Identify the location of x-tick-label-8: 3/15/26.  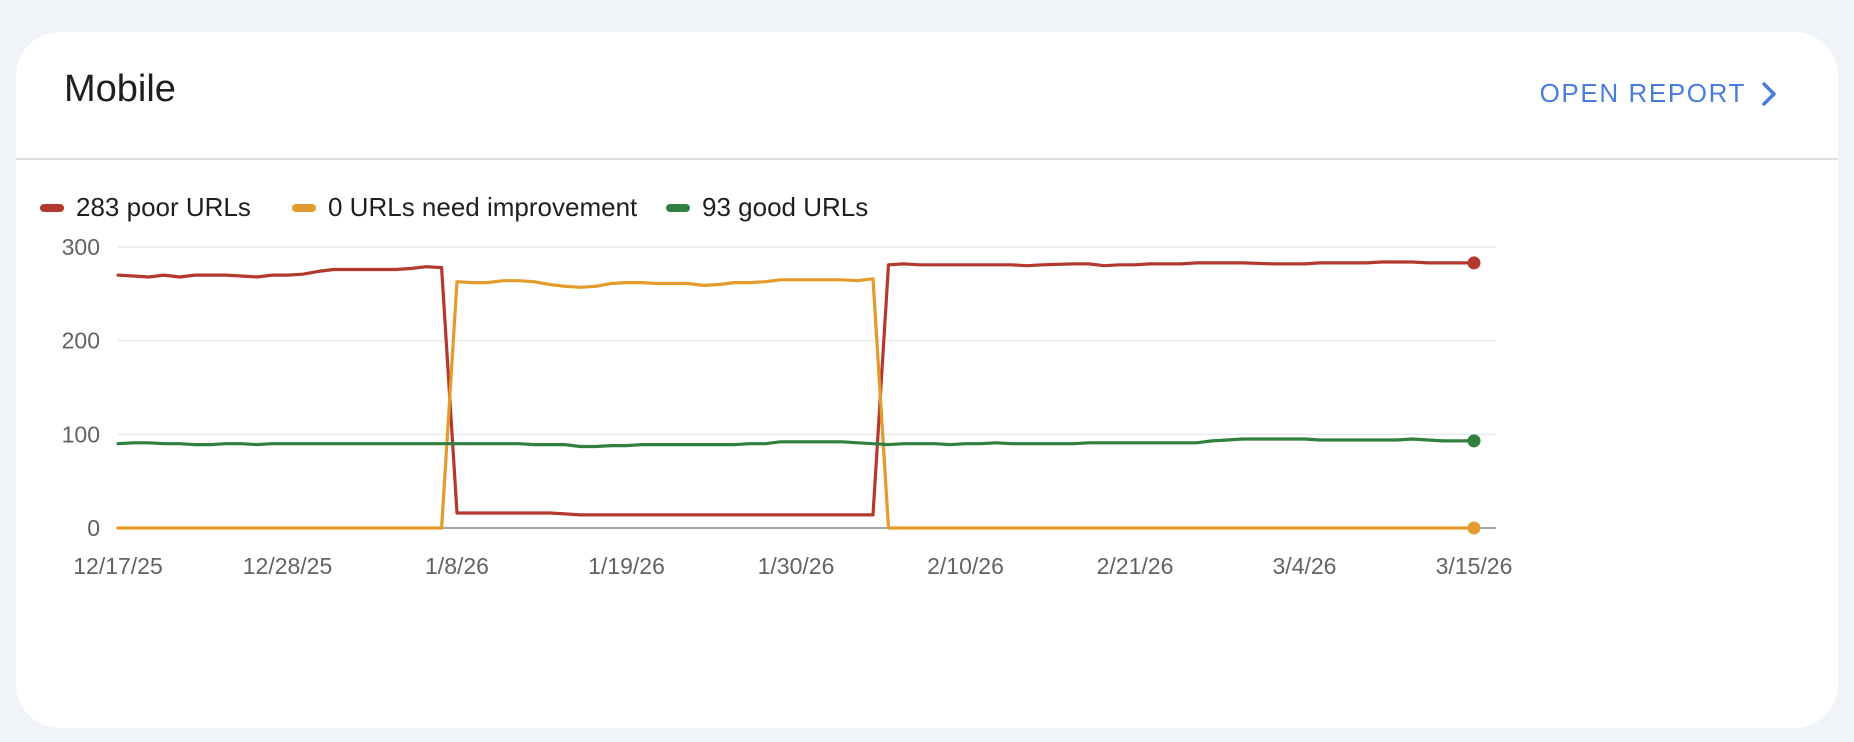
(1474, 566).